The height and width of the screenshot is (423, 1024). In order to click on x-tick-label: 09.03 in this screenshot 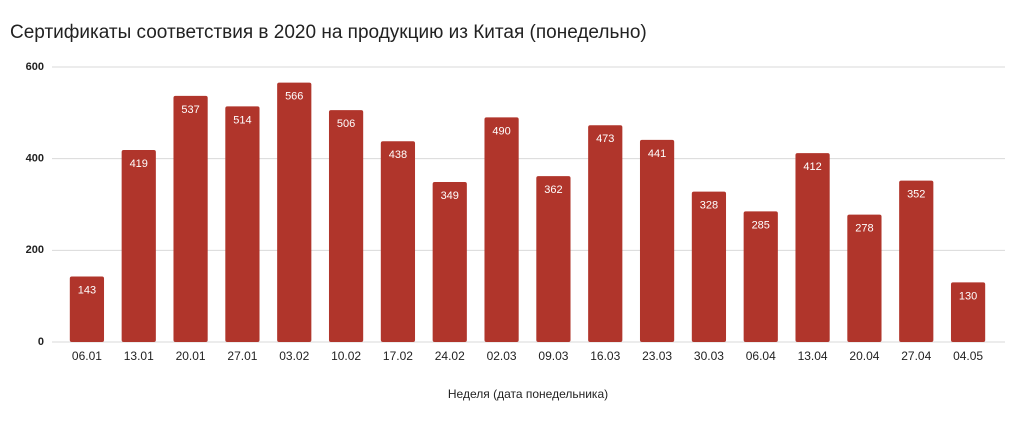, I will do `click(553, 356)`.